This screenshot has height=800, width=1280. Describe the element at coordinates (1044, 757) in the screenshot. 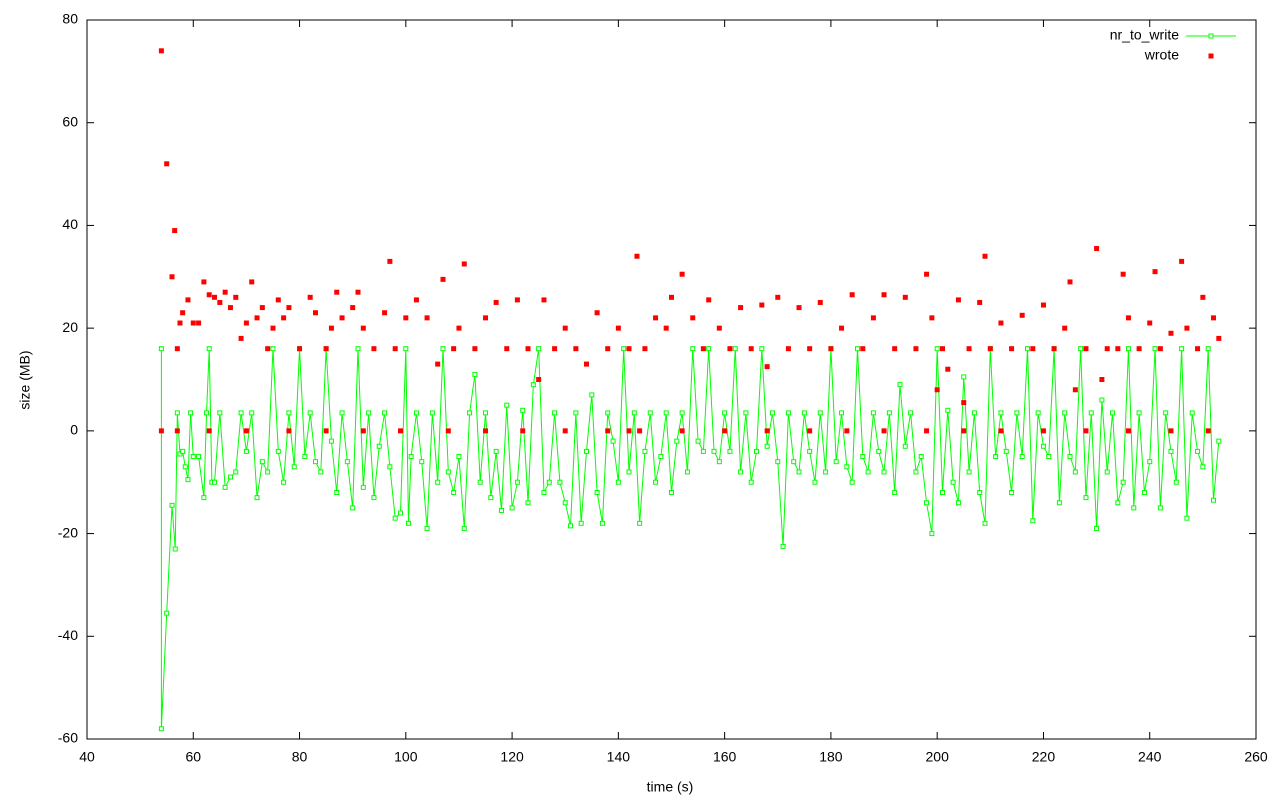

I see `x-tick-label: 220` at that location.